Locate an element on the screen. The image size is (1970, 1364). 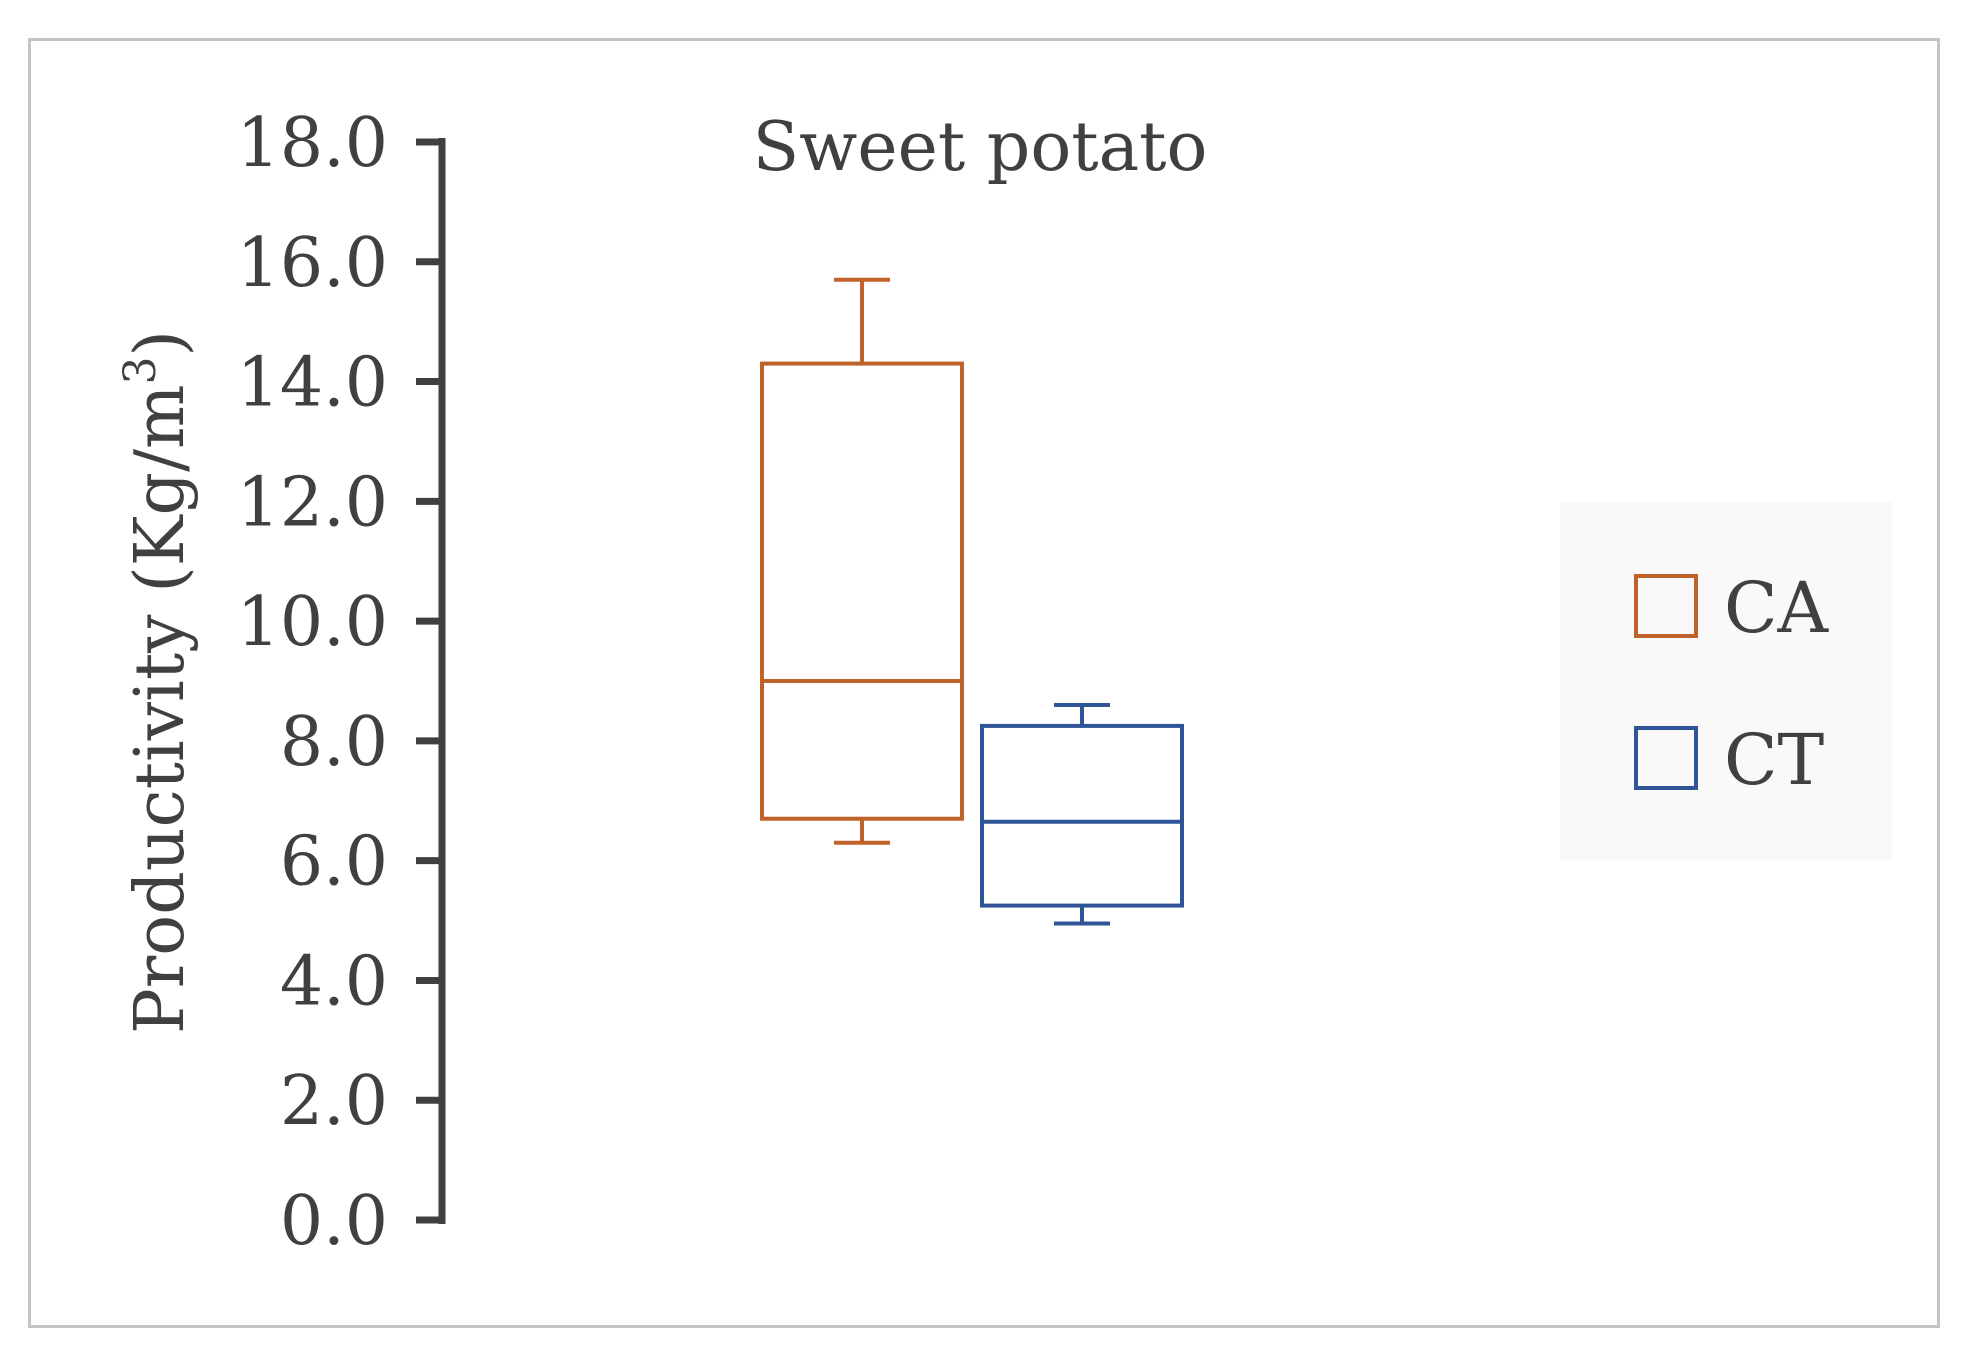
y-tick-label: 18.0 is located at coordinates (312, 143).